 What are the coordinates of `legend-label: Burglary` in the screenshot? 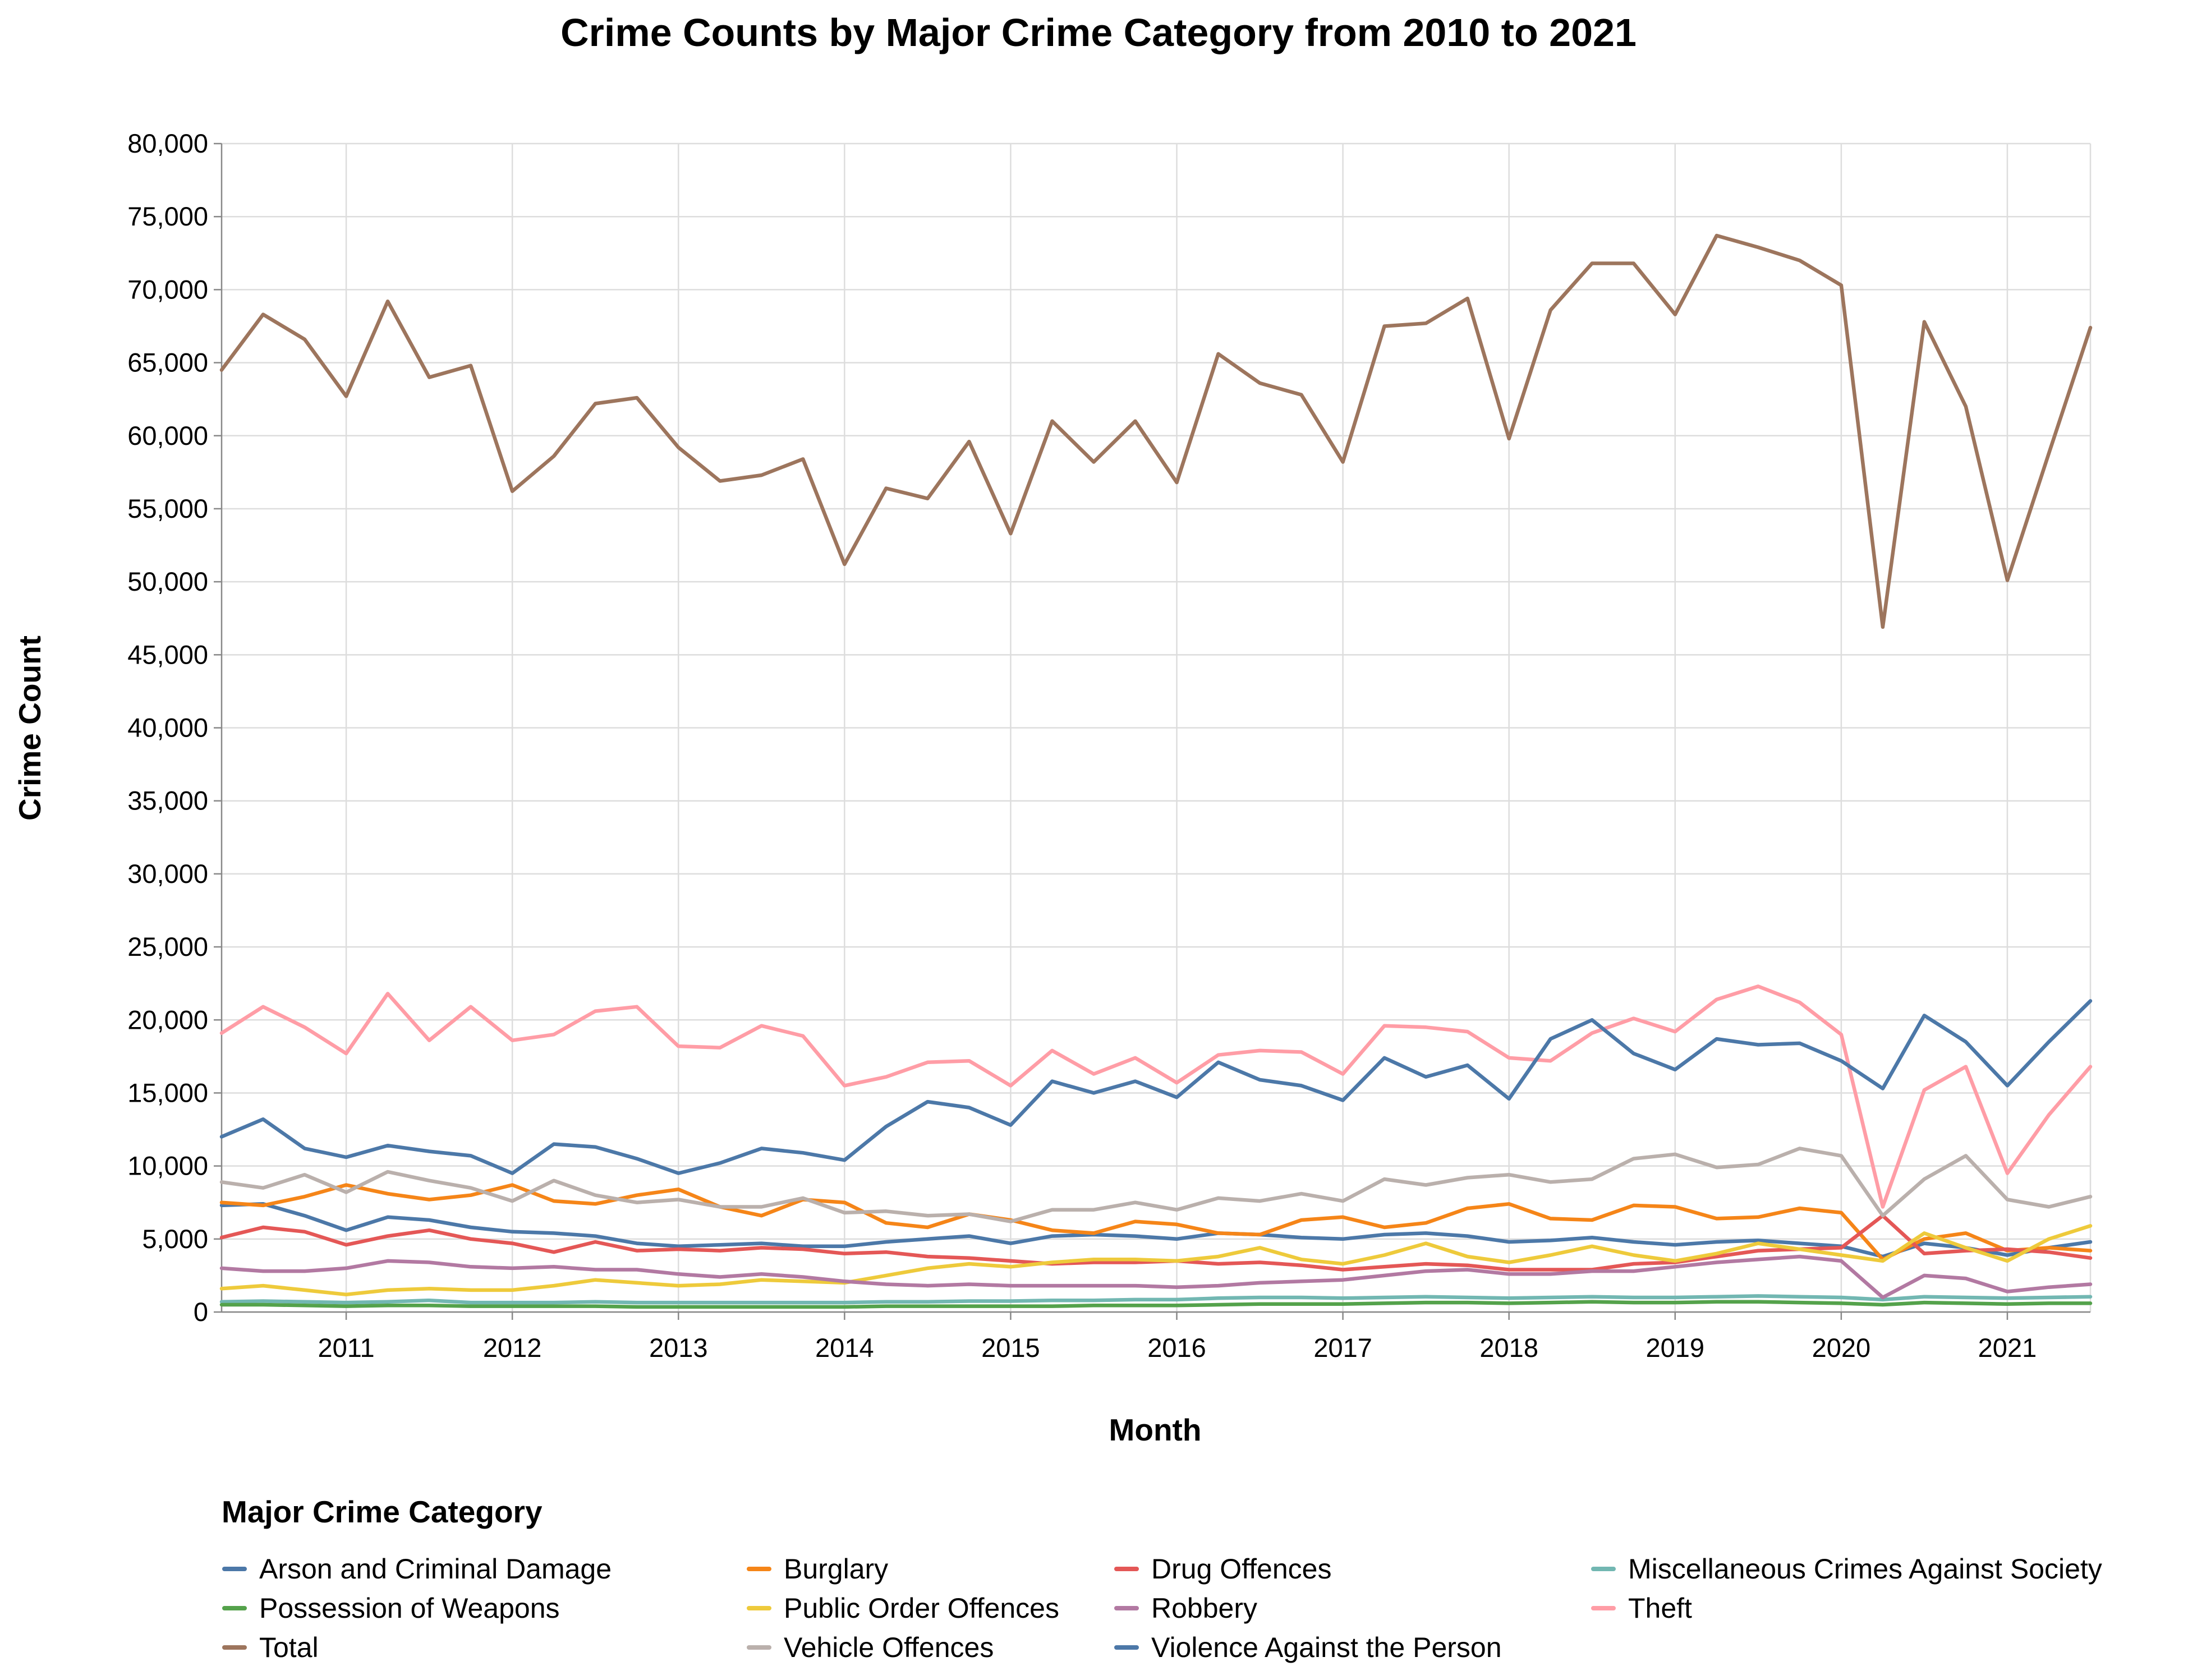 It's located at (836, 1569).